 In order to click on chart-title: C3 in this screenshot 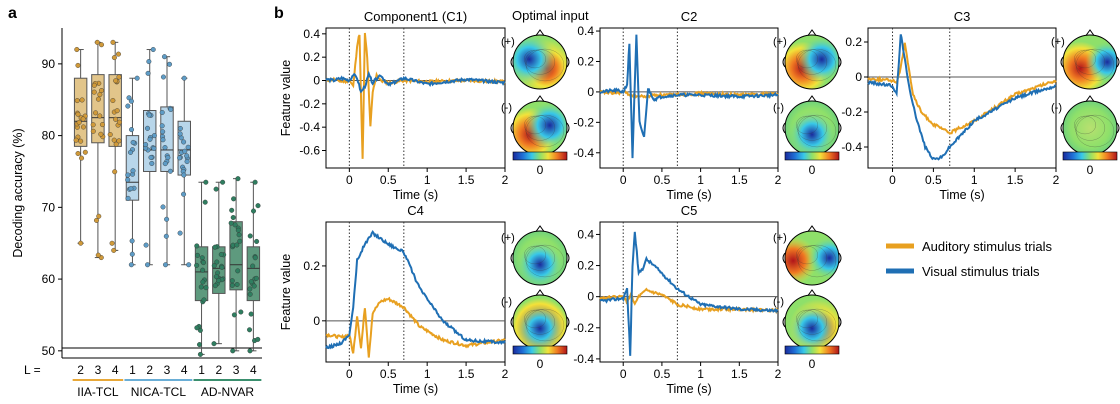, I will do `click(962, 16)`.